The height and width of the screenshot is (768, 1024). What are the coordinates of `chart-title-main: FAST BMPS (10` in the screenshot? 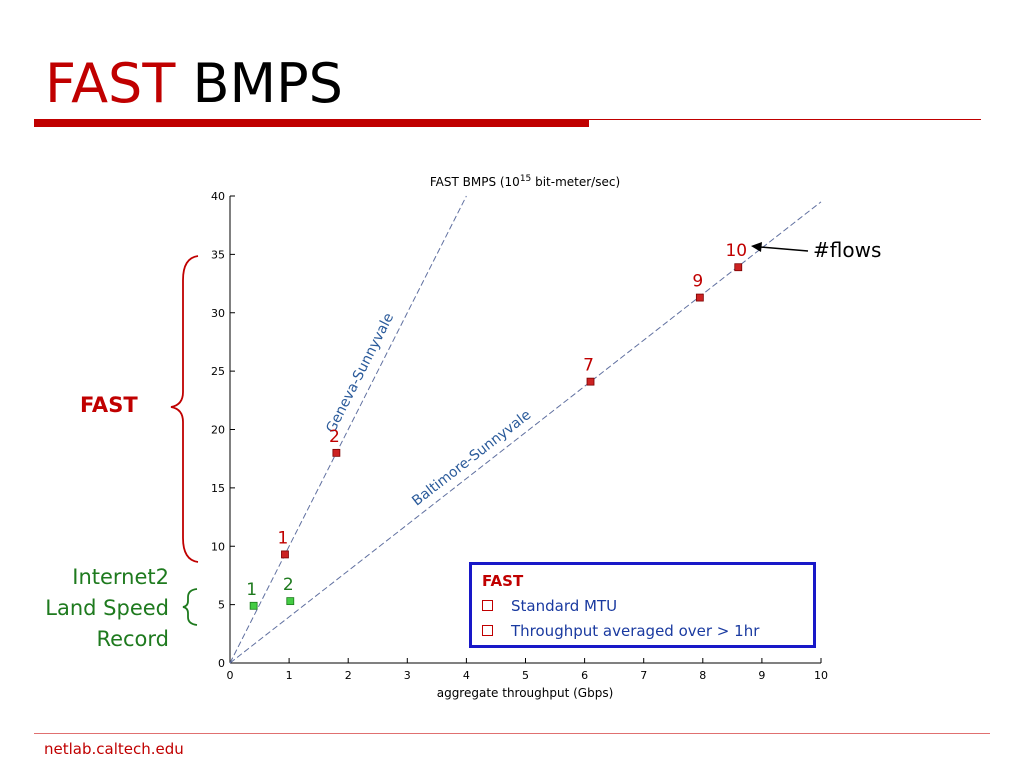 It's located at (475, 182).